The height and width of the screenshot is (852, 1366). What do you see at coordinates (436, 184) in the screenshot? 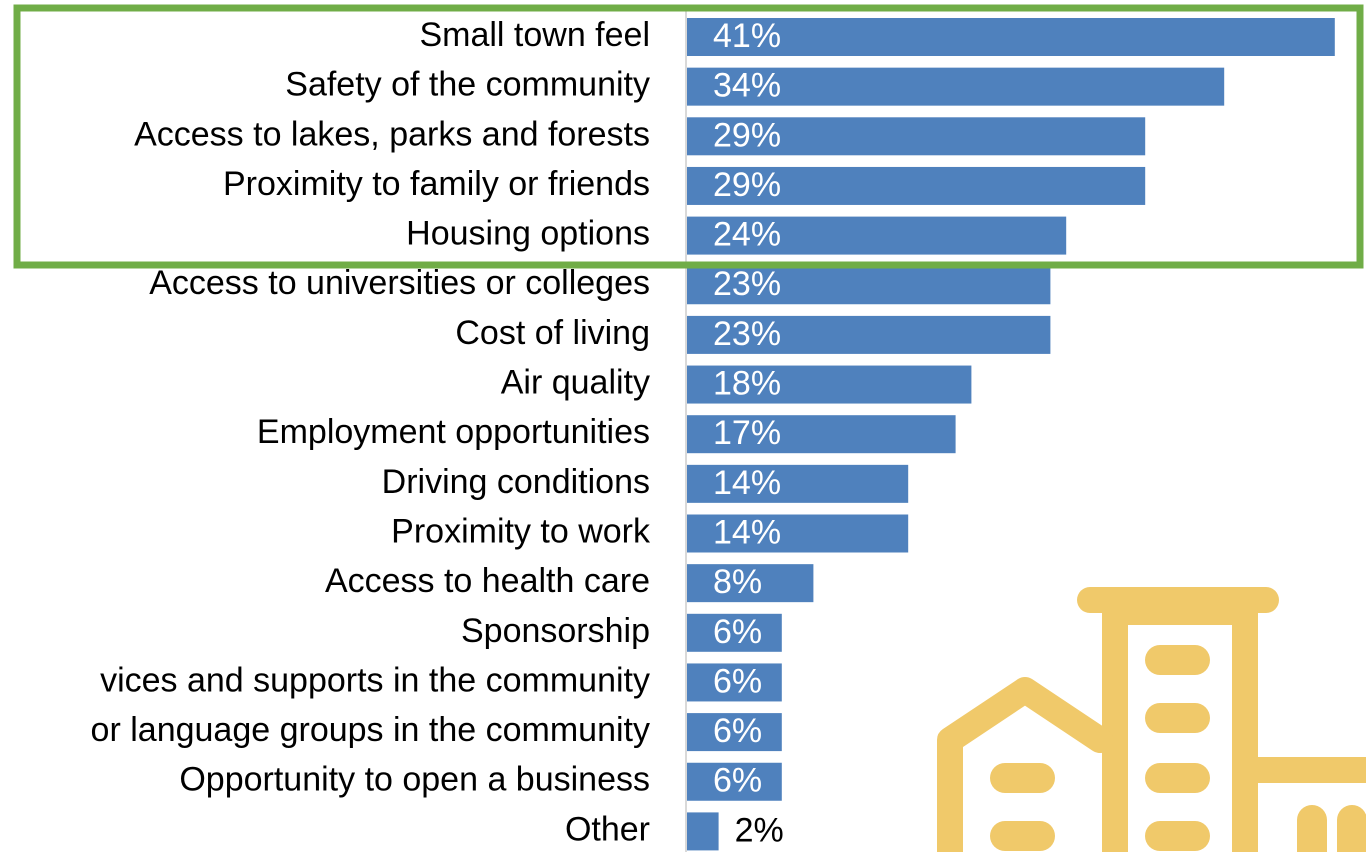
I see `category-label: Proximity to family or friends` at bounding box center [436, 184].